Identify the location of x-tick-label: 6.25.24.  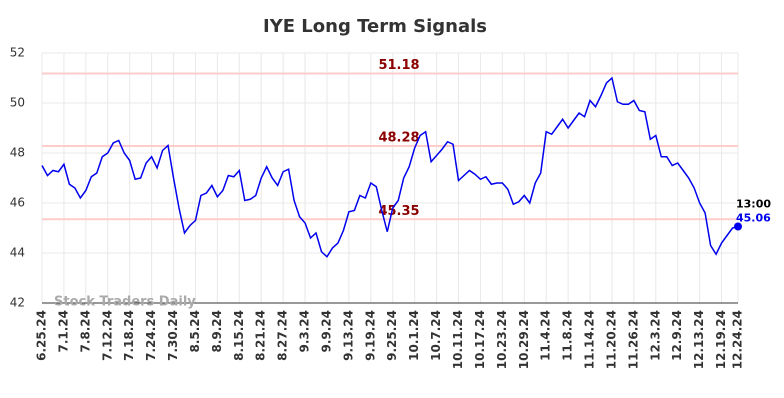
(42, 335).